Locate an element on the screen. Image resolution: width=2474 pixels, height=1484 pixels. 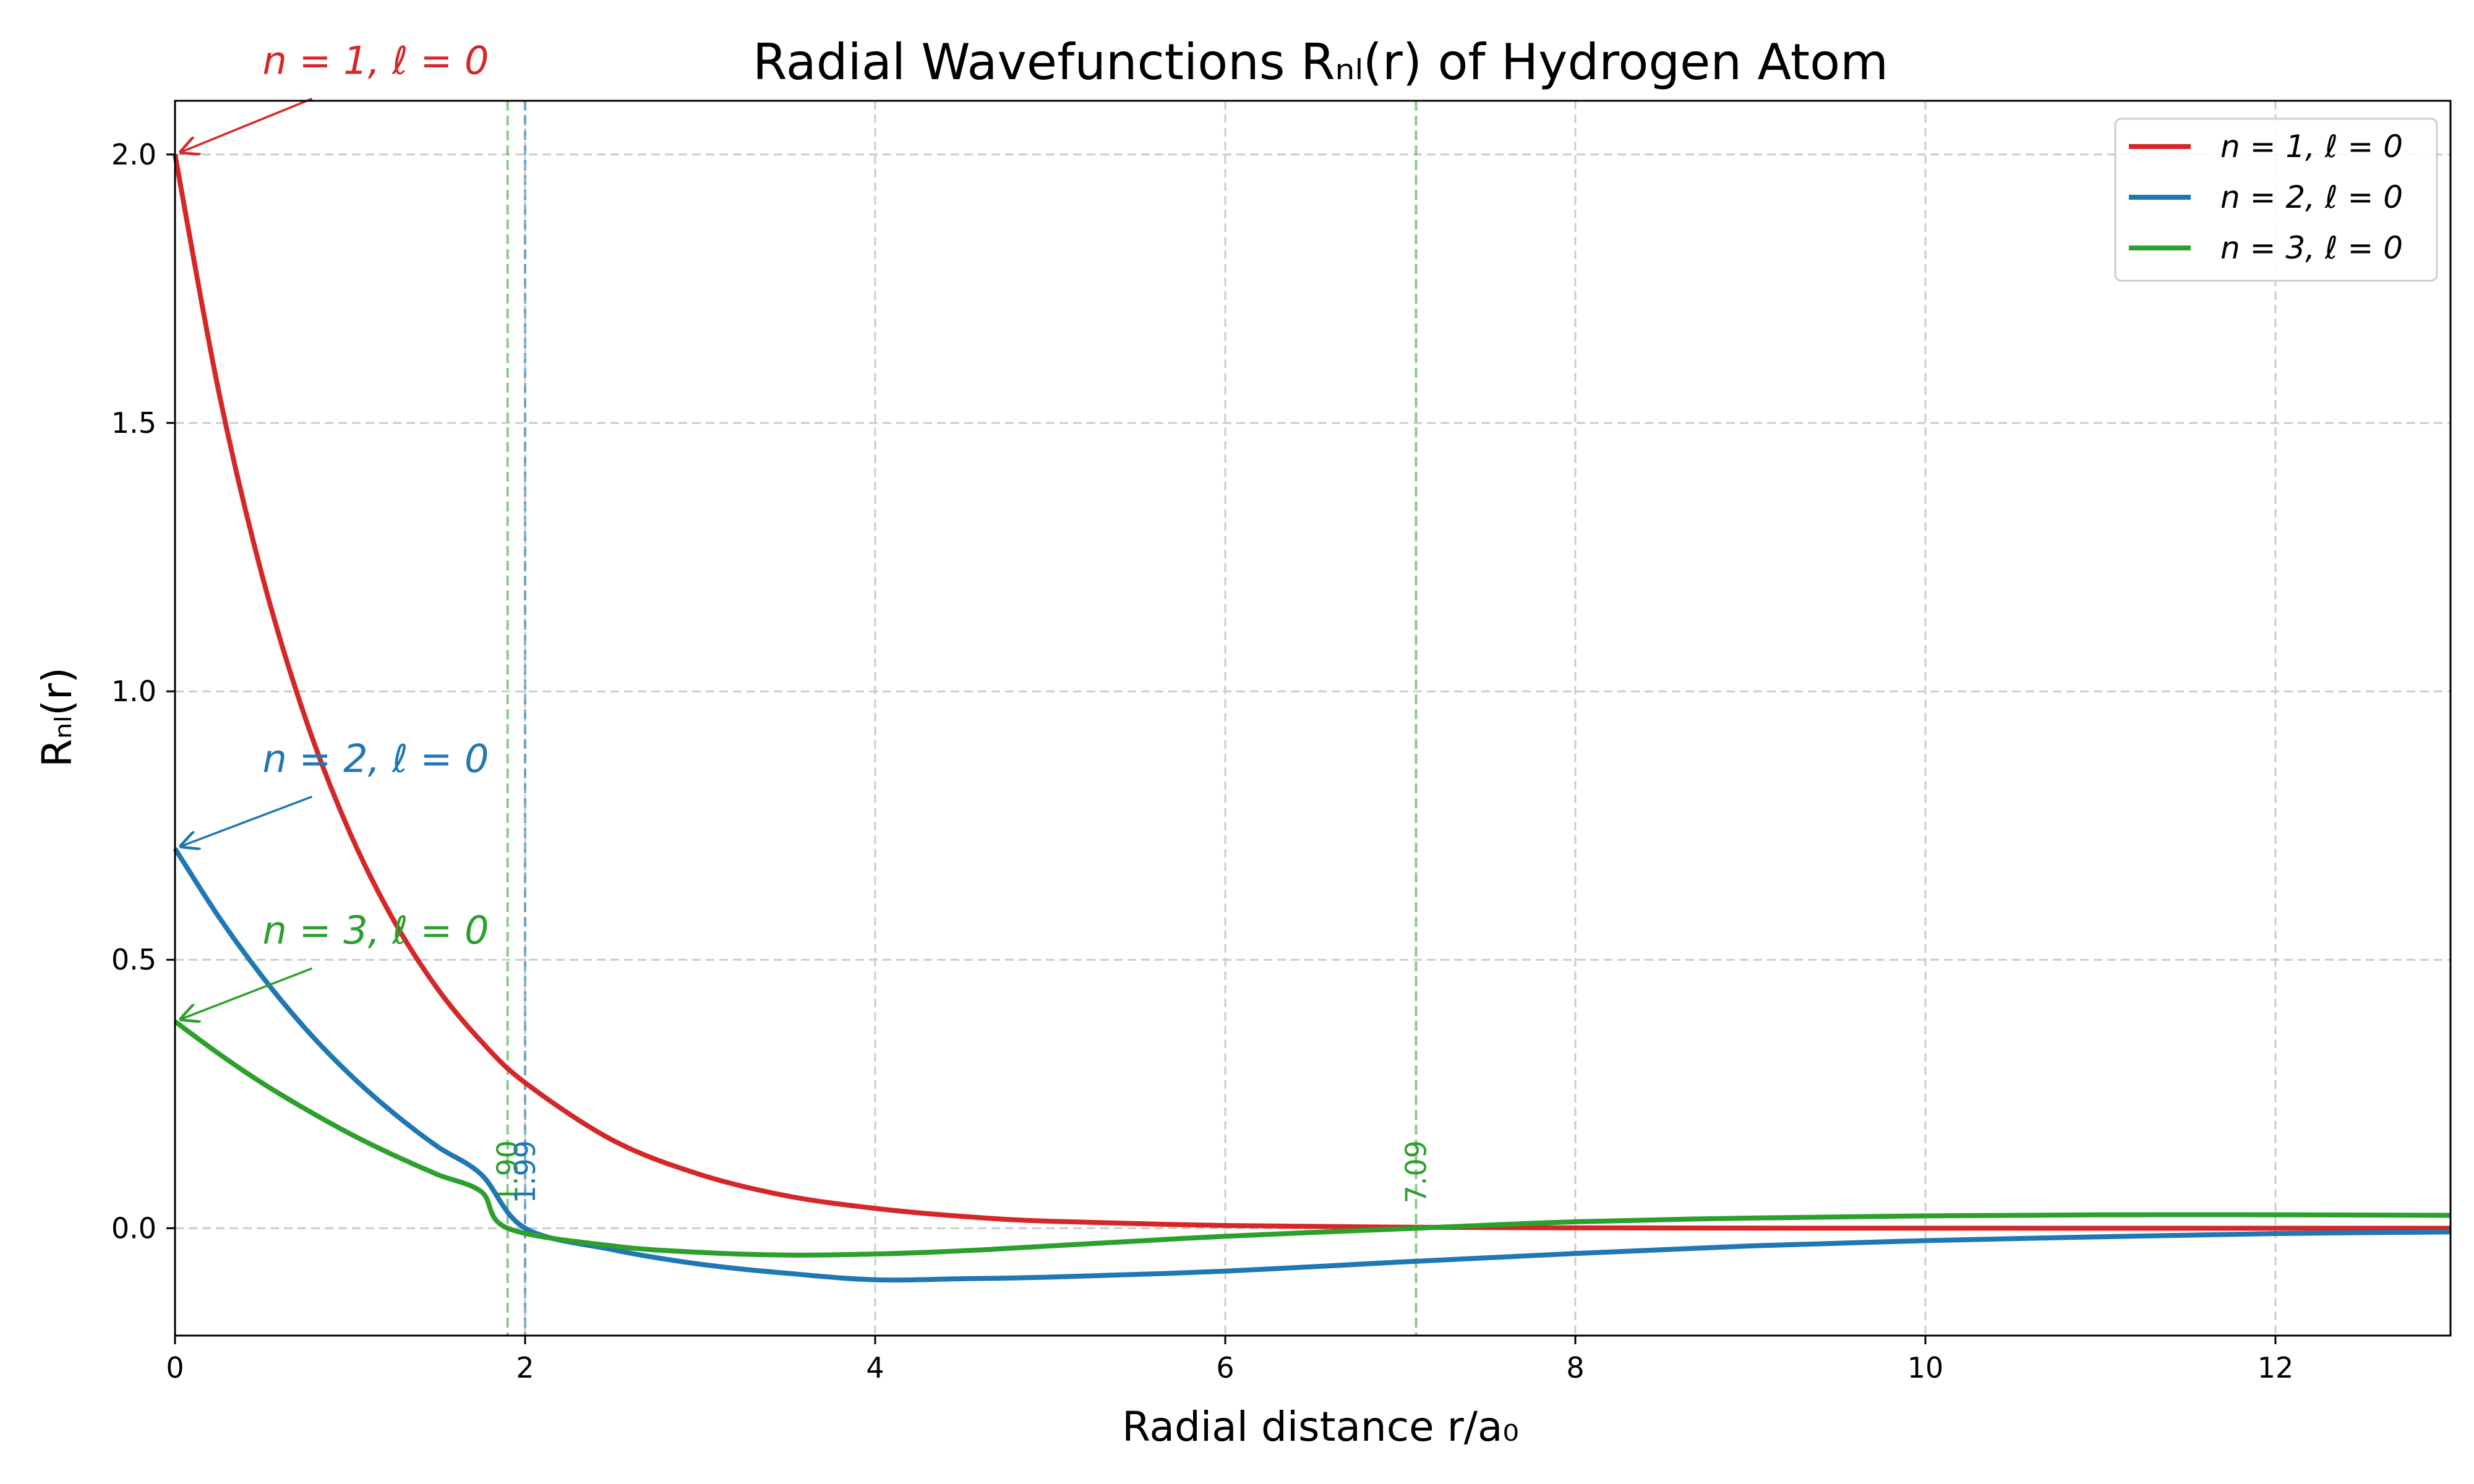
x-tick-label-6: 12 is located at coordinates (2276, 1367).